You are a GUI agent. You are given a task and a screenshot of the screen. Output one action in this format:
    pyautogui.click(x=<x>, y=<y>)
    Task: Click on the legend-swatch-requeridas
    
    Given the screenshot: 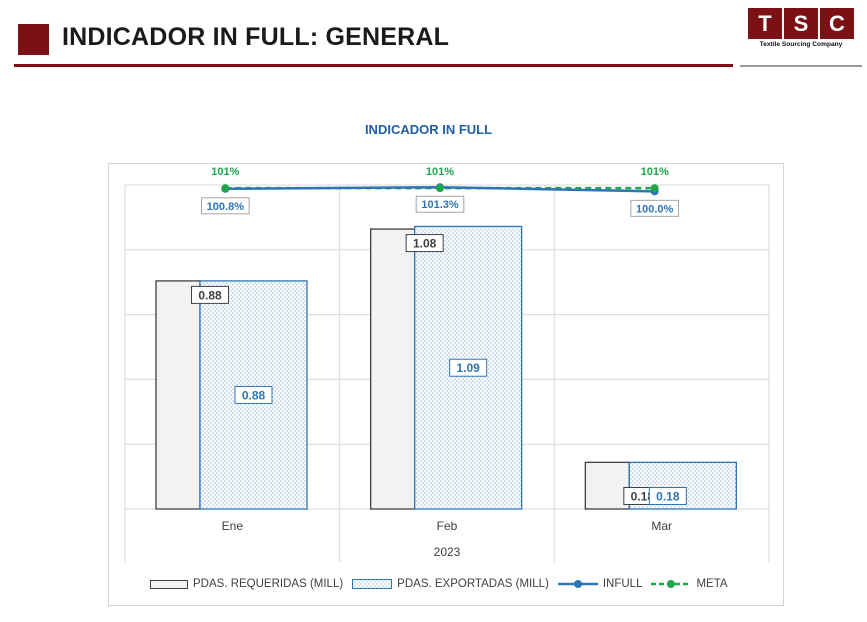 What is the action you would take?
    pyautogui.click(x=169, y=584)
    